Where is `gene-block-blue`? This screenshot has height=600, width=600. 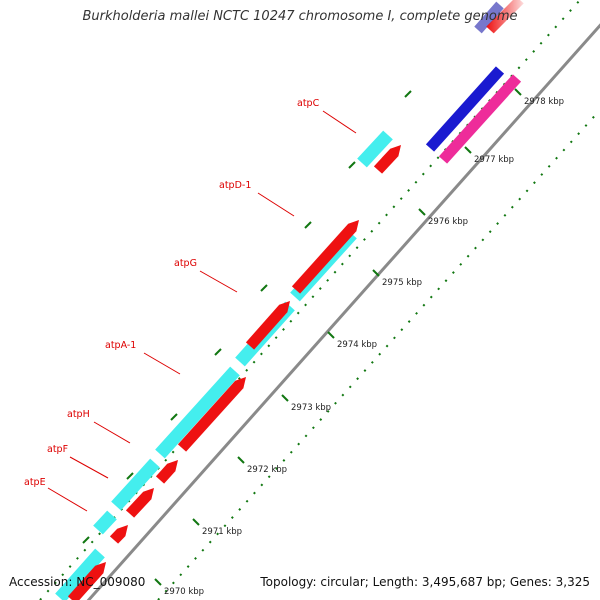
gene-block-blue is located at coordinates (465, 109).